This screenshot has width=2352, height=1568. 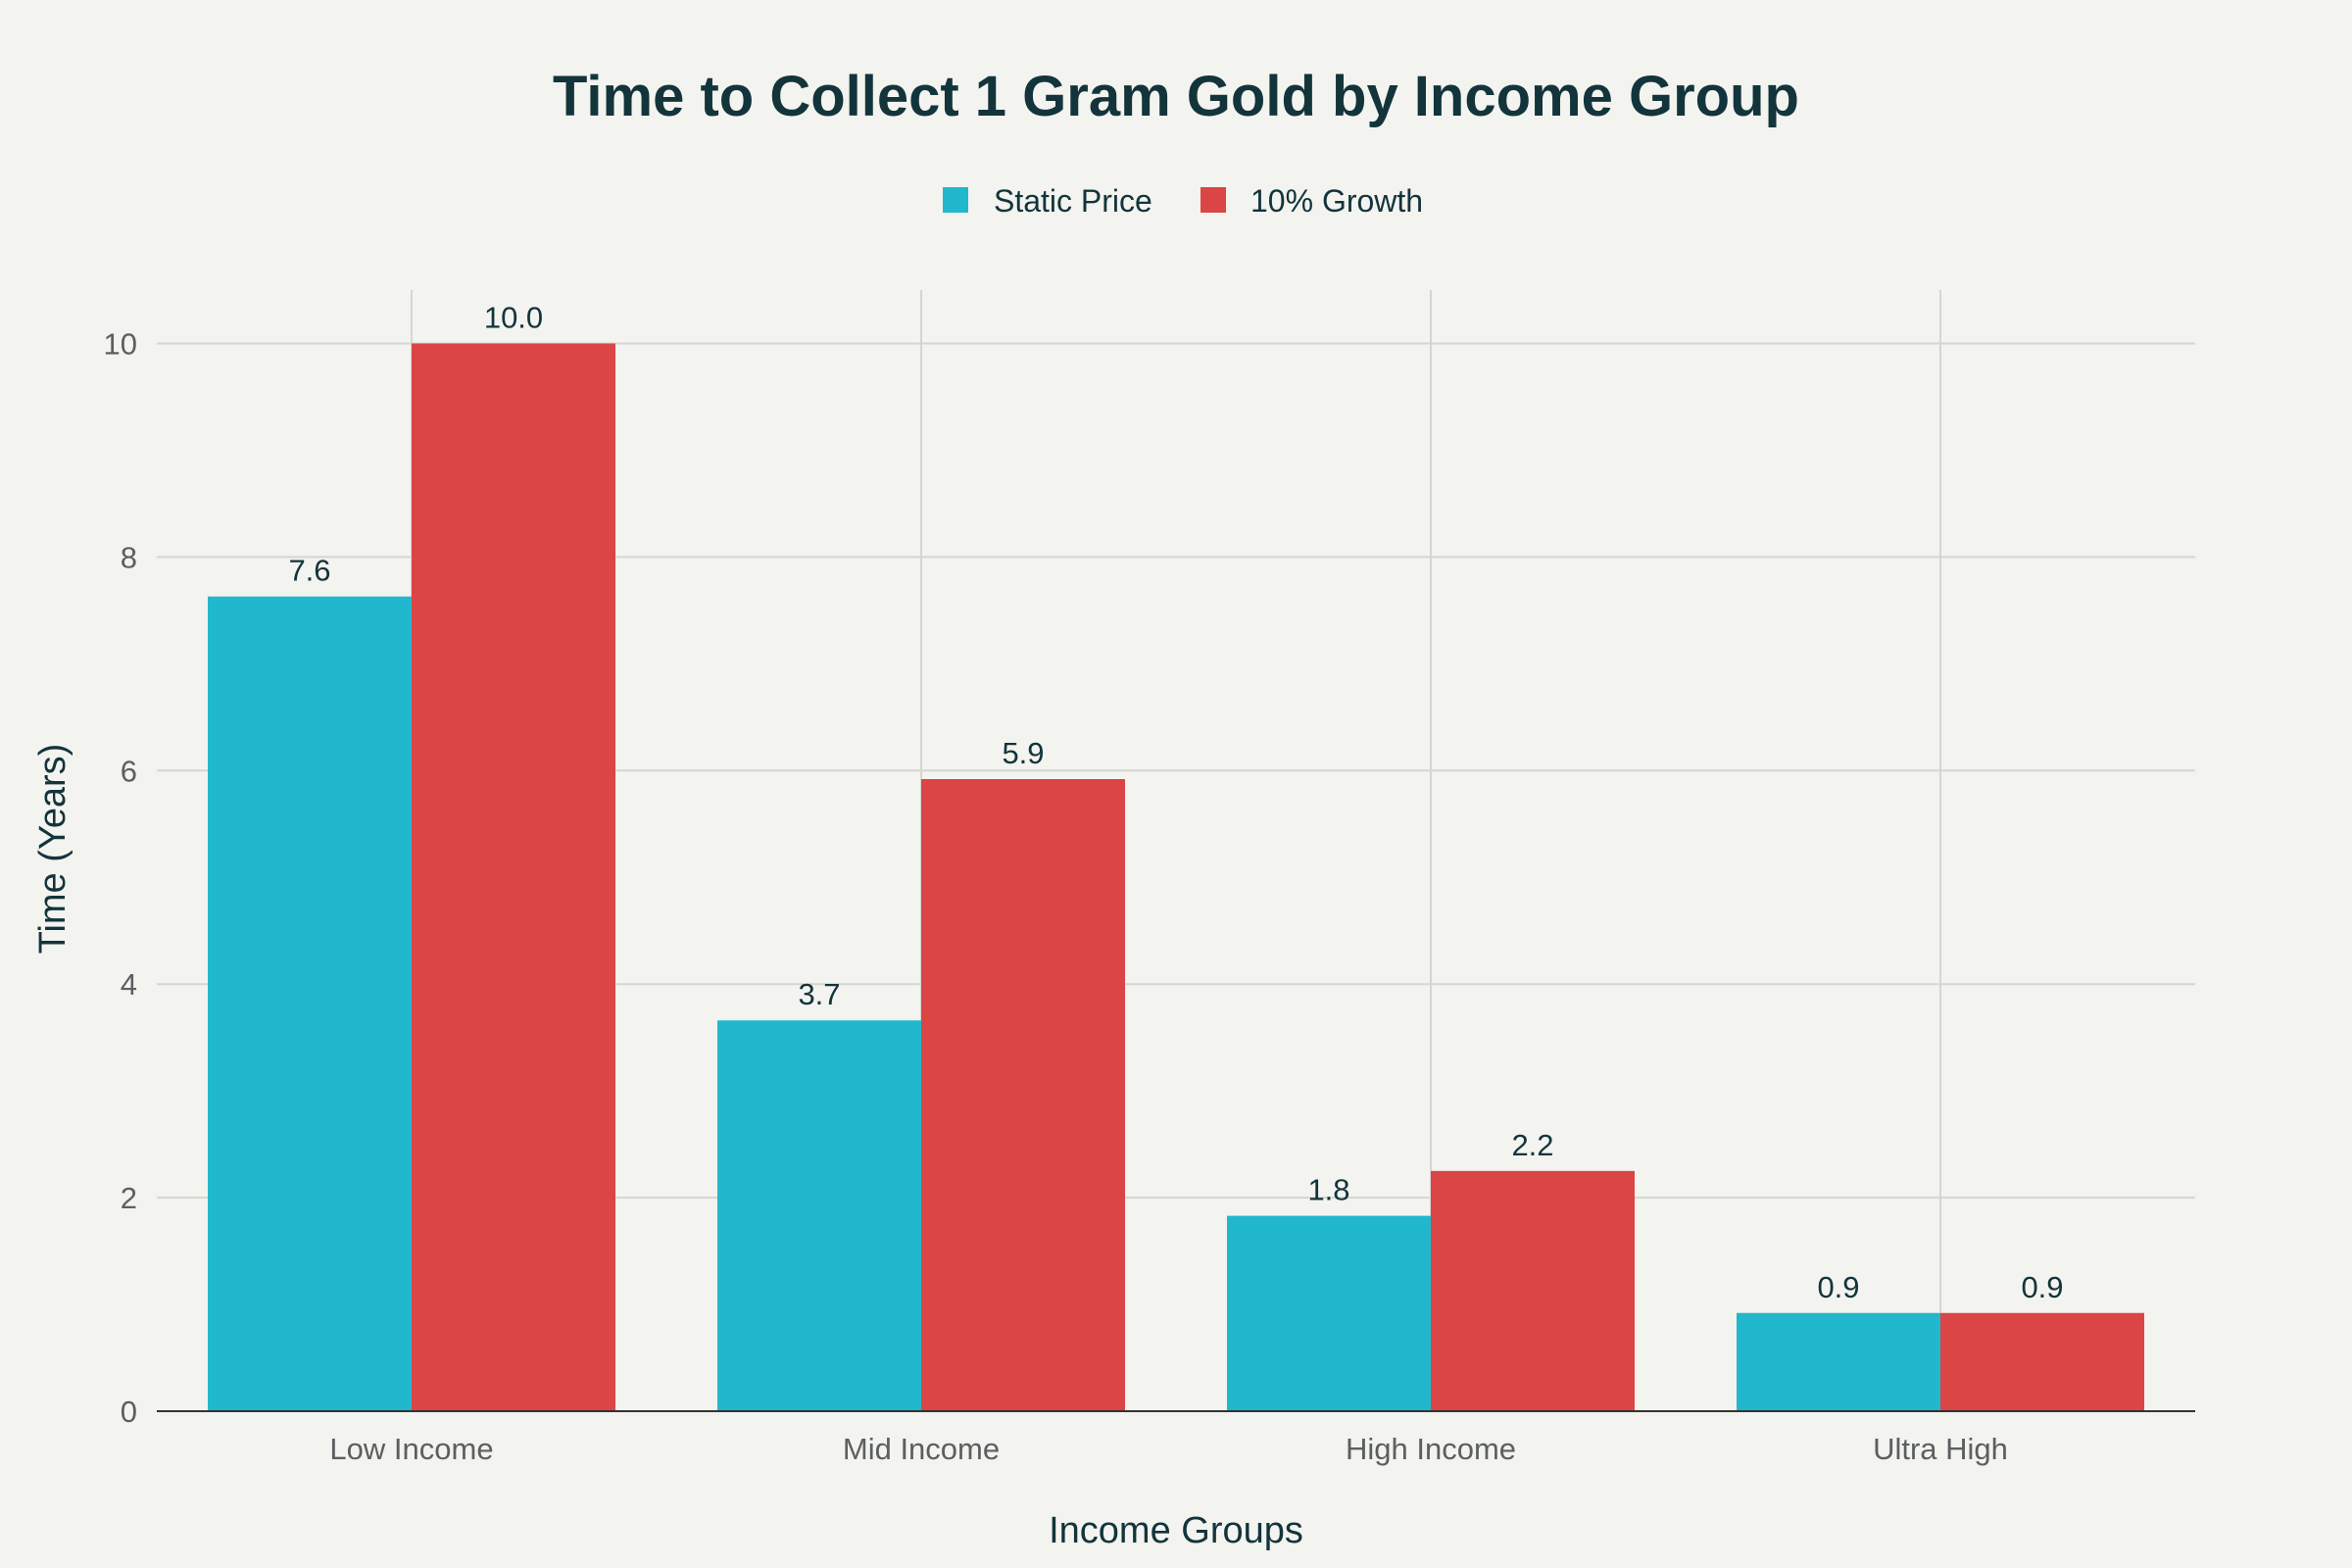 What do you see at coordinates (129, 984) in the screenshot?
I see `y-tick-label: 4` at bounding box center [129, 984].